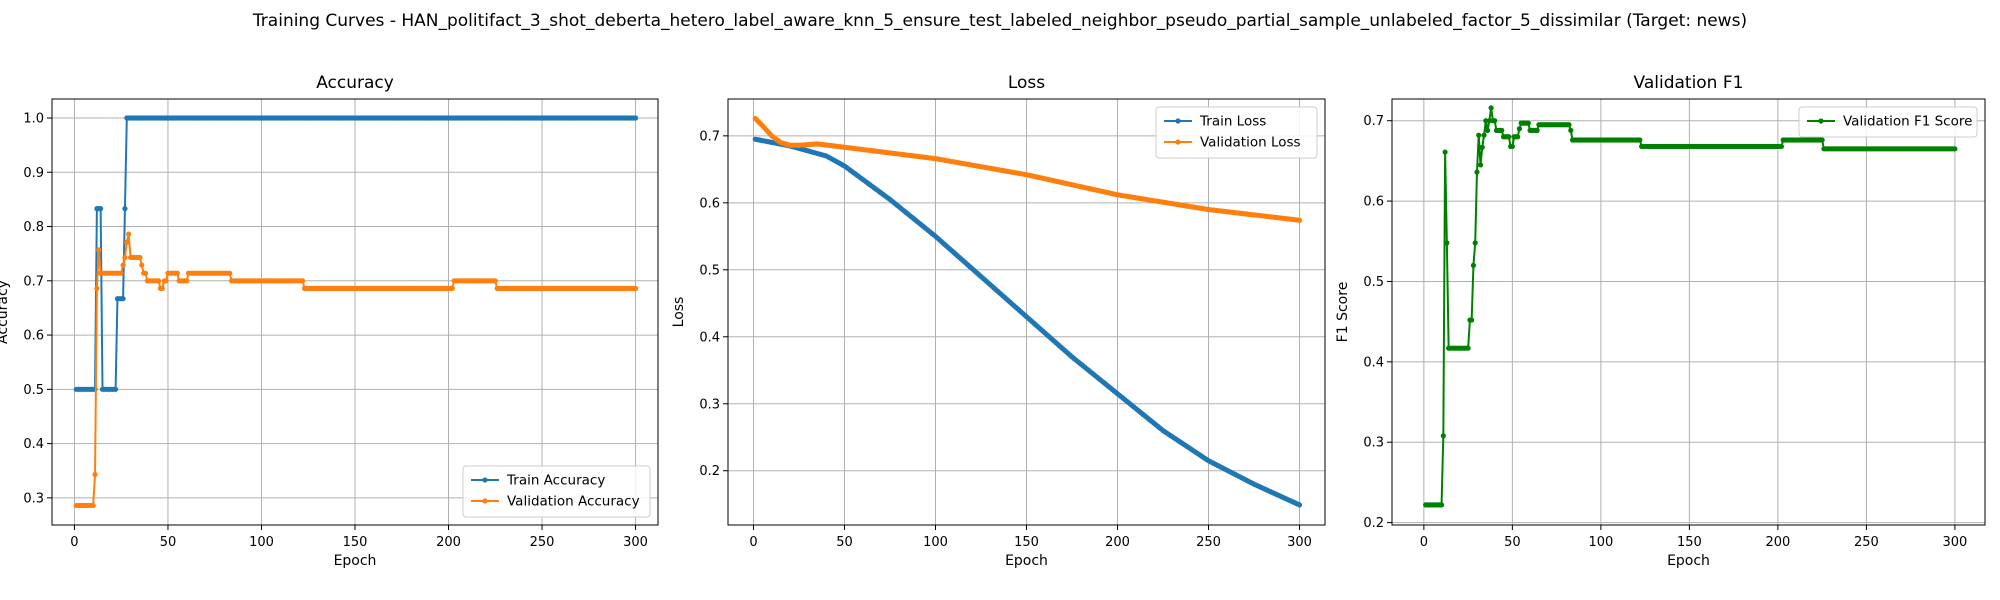 This screenshot has height=600, width=2000. I want to click on loss-y-tick-label: 0.3, so click(709, 404).